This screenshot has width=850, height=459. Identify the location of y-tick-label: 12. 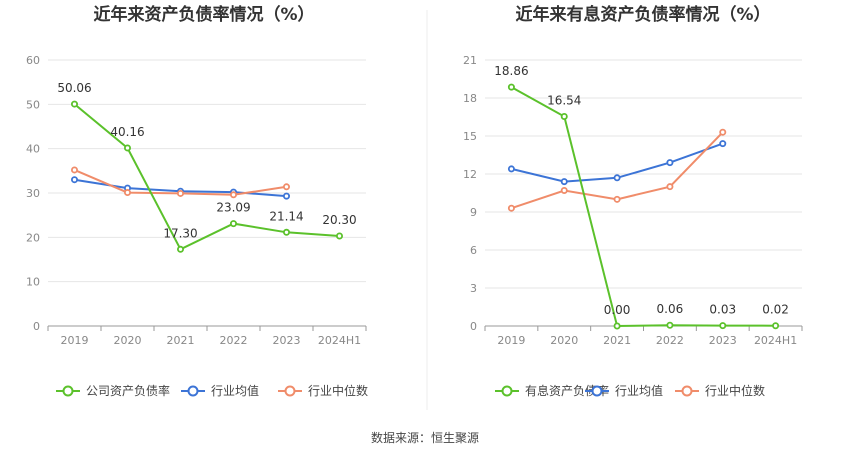
(470, 174).